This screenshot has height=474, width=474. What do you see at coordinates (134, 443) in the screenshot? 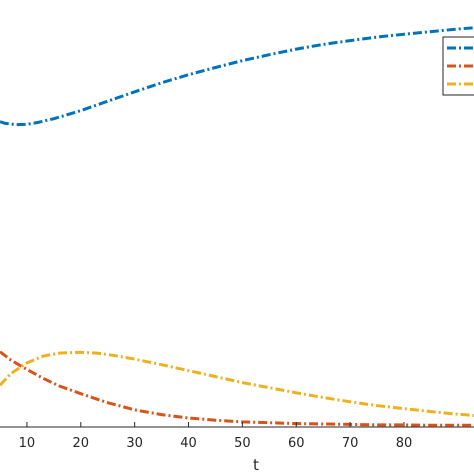
I see `x-tick-label: 30` at bounding box center [134, 443].